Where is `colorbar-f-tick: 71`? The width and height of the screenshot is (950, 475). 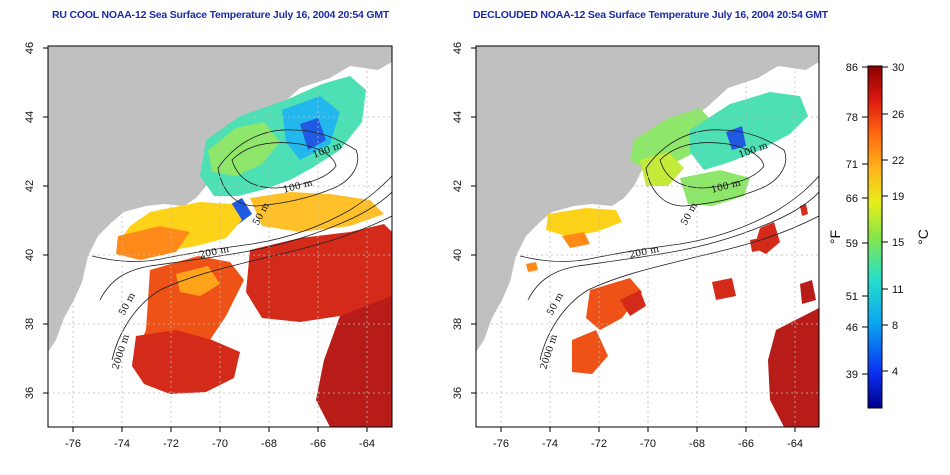 colorbar-f-tick: 71 is located at coordinates (852, 165).